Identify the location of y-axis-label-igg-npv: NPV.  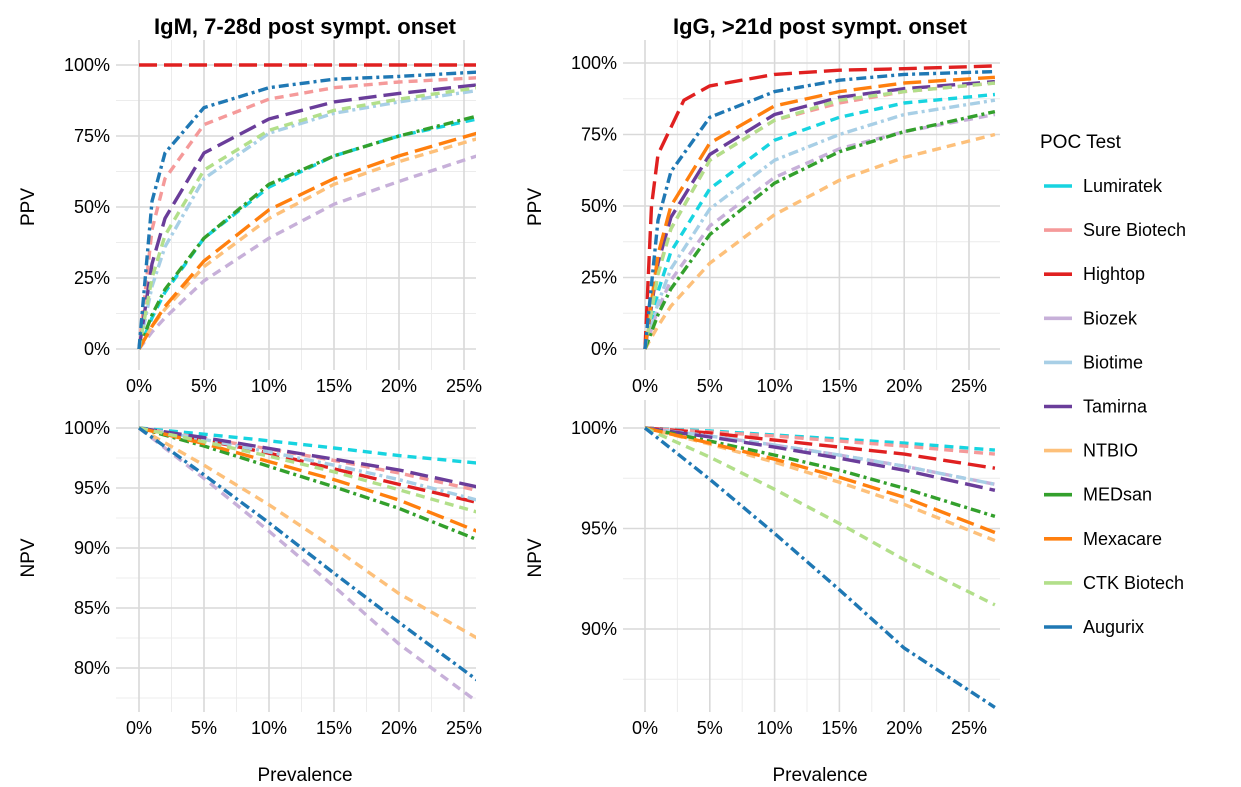
(535, 557).